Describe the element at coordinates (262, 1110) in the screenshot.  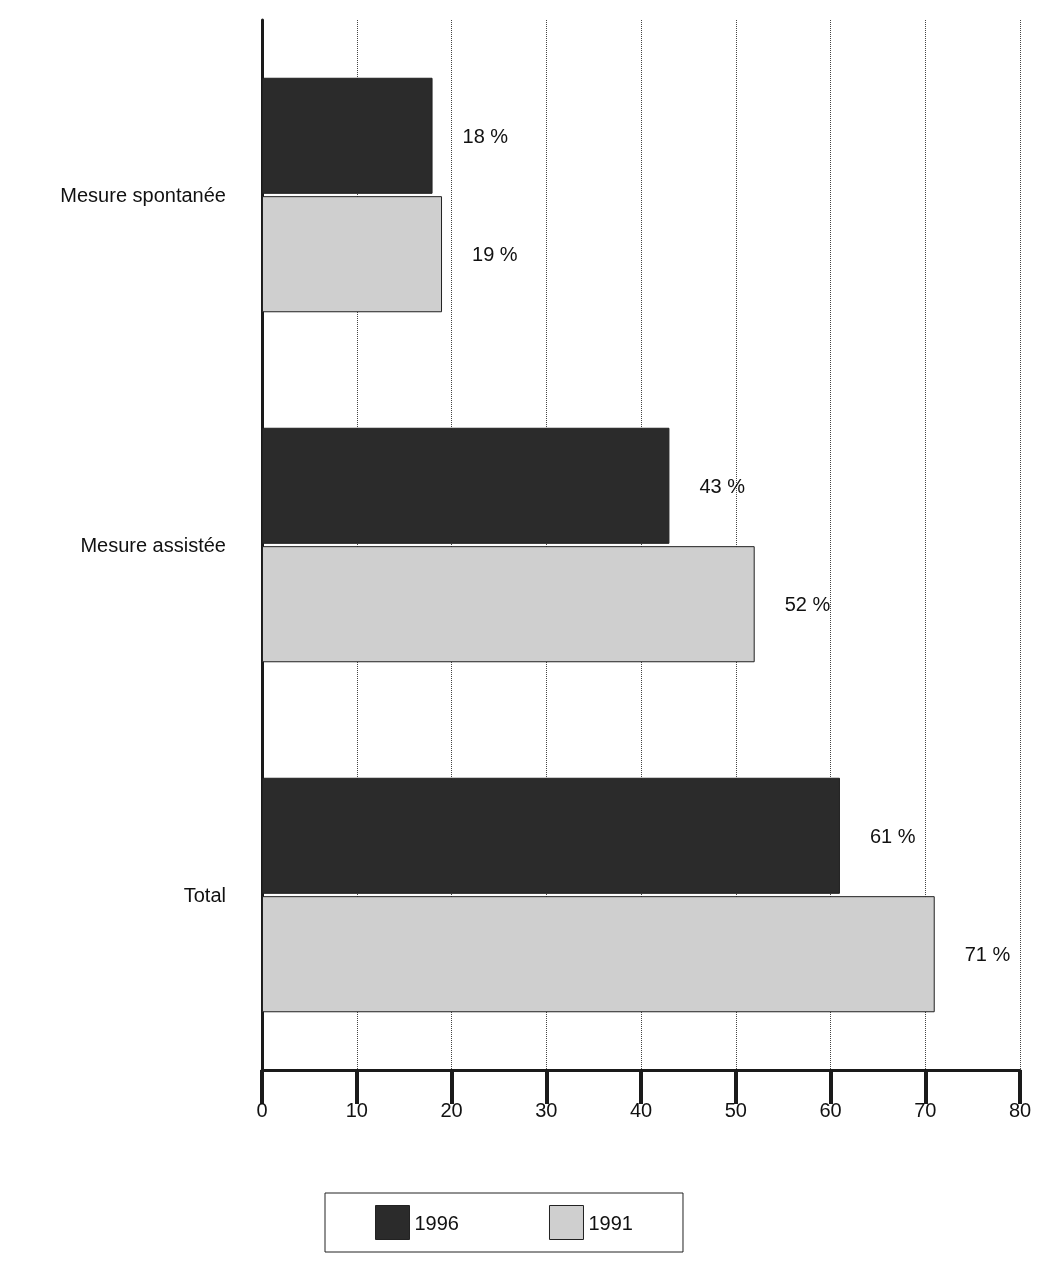
I see `x-tick-label: 0` at that location.